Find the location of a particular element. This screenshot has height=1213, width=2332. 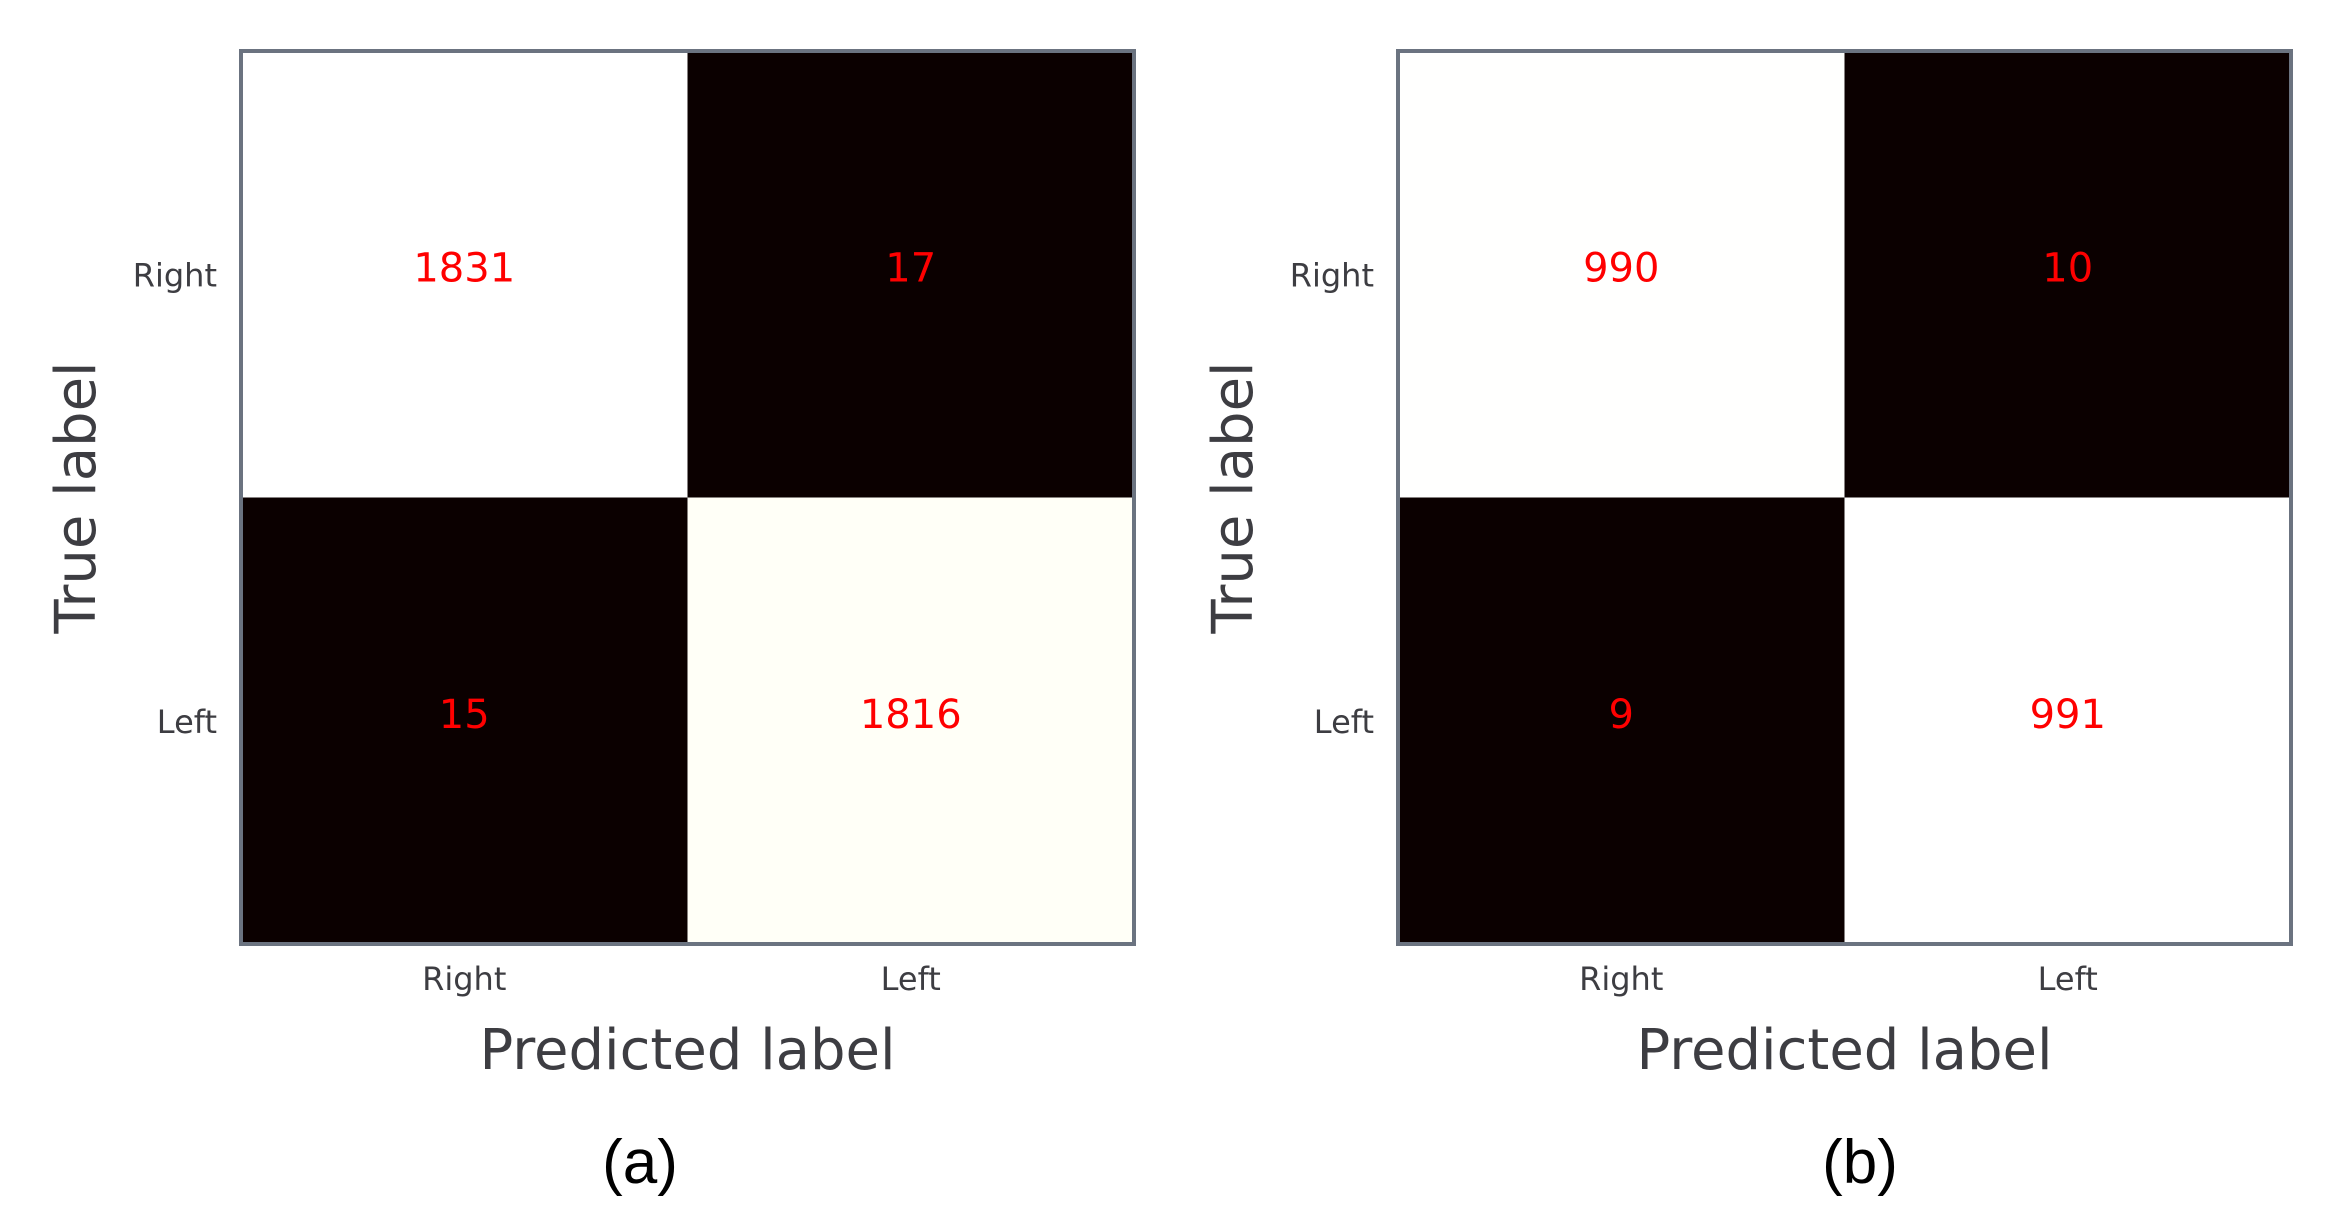

cell-value-label: 10 is located at coordinates (2067, 268).